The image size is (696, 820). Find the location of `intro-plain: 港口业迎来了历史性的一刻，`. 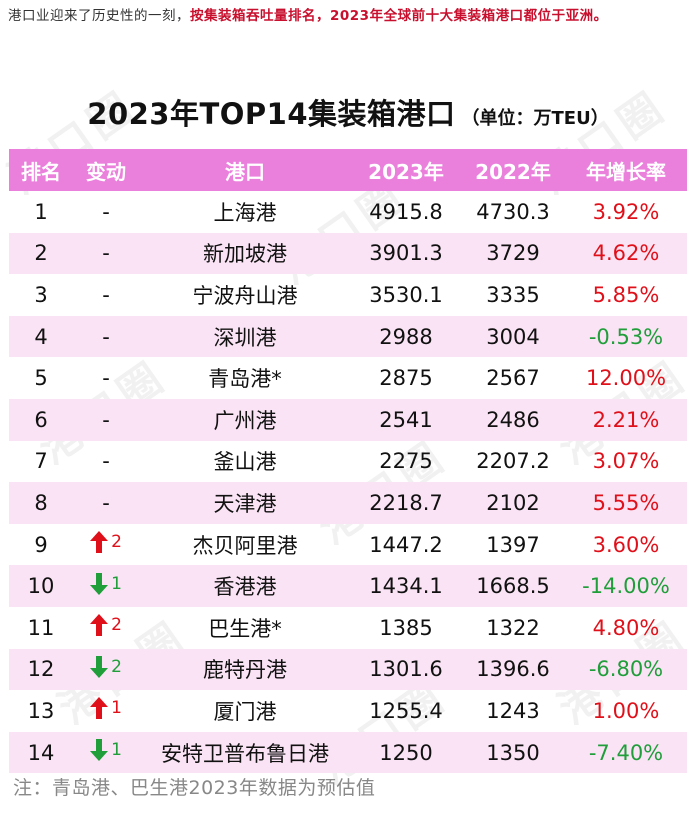

intro-plain: 港口业迎来了历史性的一刻， is located at coordinates (99, 16).